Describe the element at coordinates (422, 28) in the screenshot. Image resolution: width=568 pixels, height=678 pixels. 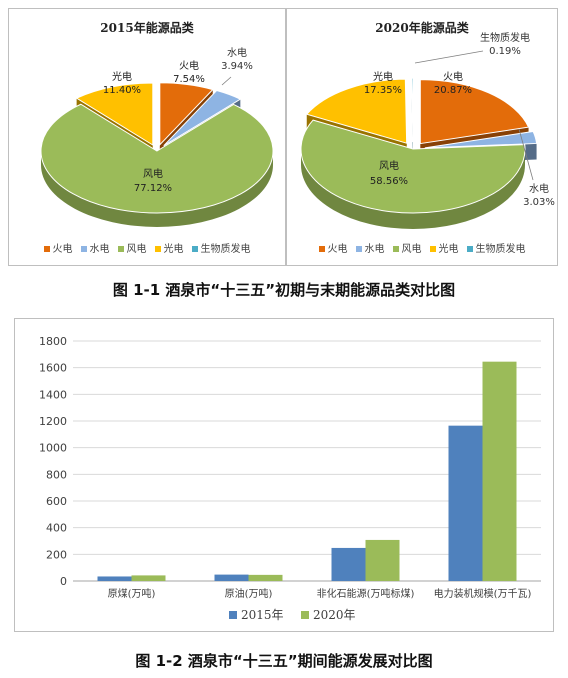
I see `pie-title-2020: 2020年能源品类` at that location.